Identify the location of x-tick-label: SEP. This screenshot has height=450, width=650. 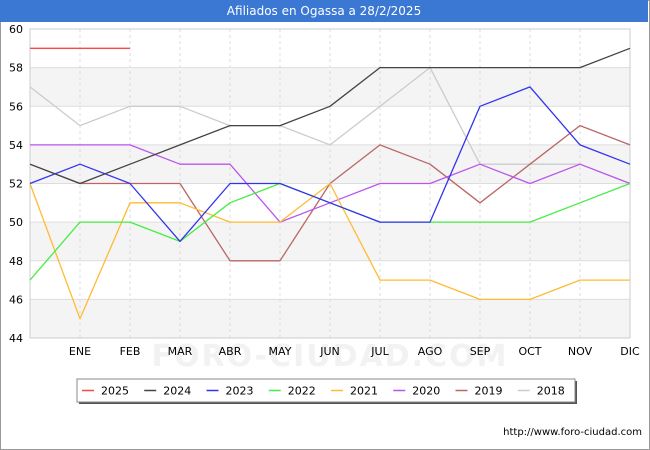
(480, 351).